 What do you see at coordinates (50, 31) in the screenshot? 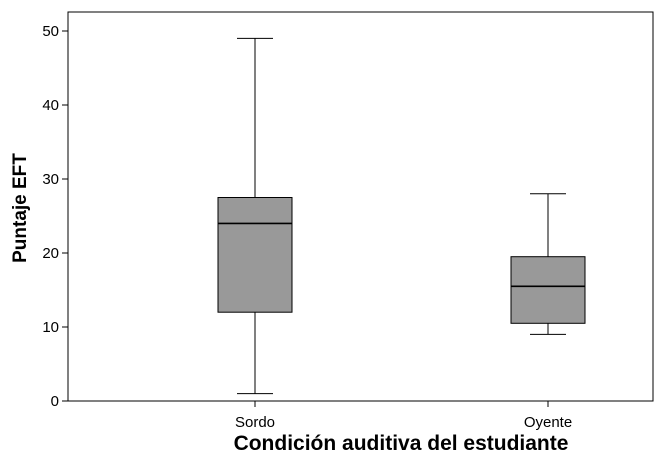
I see `y-tick-label: 50` at bounding box center [50, 31].